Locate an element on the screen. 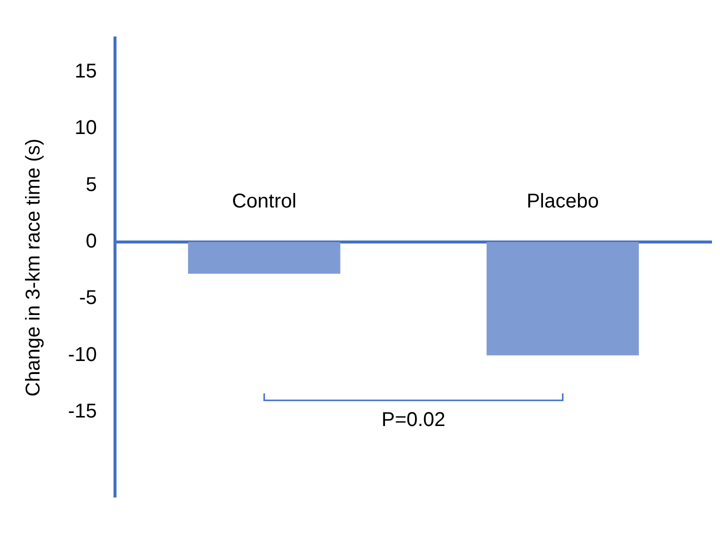 This screenshot has height=535, width=720. y-tick-label: 5 is located at coordinates (91, 185).